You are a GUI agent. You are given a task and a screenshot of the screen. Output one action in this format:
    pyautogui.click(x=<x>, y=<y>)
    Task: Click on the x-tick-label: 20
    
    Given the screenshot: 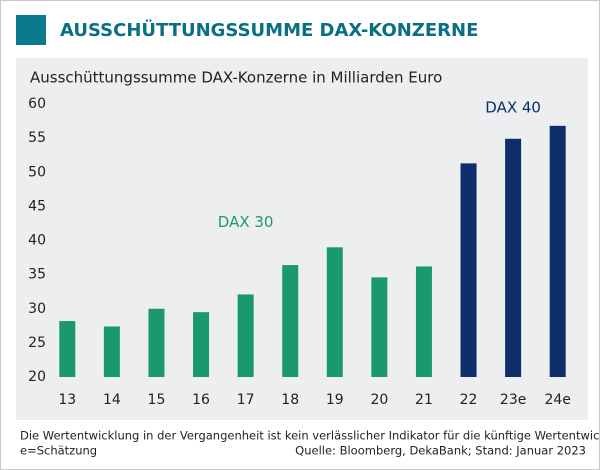 What is the action you would take?
    pyautogui.click(x=379, y=400)
    